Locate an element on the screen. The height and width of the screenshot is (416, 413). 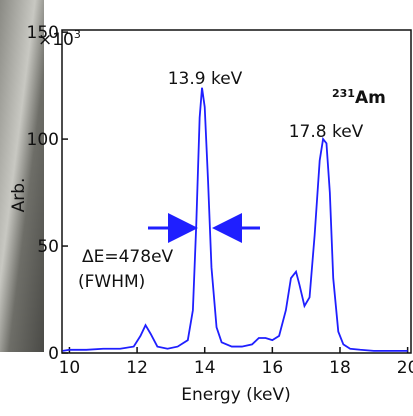
y-multiplier: ×10³ is located at coordinates (59, 39).